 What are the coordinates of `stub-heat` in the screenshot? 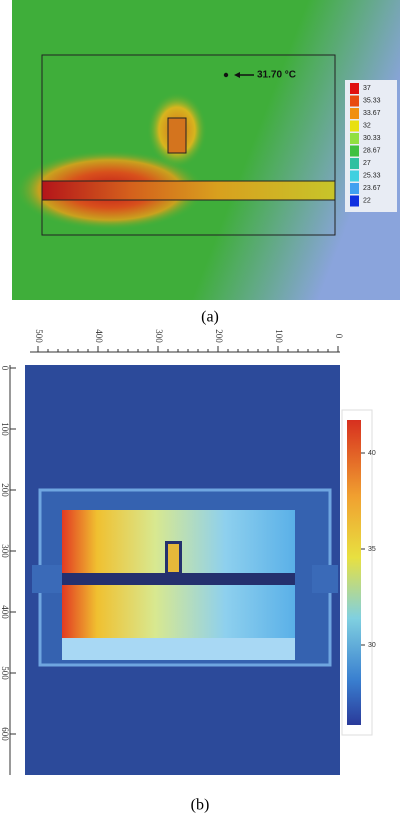 It's located at (173, 558).